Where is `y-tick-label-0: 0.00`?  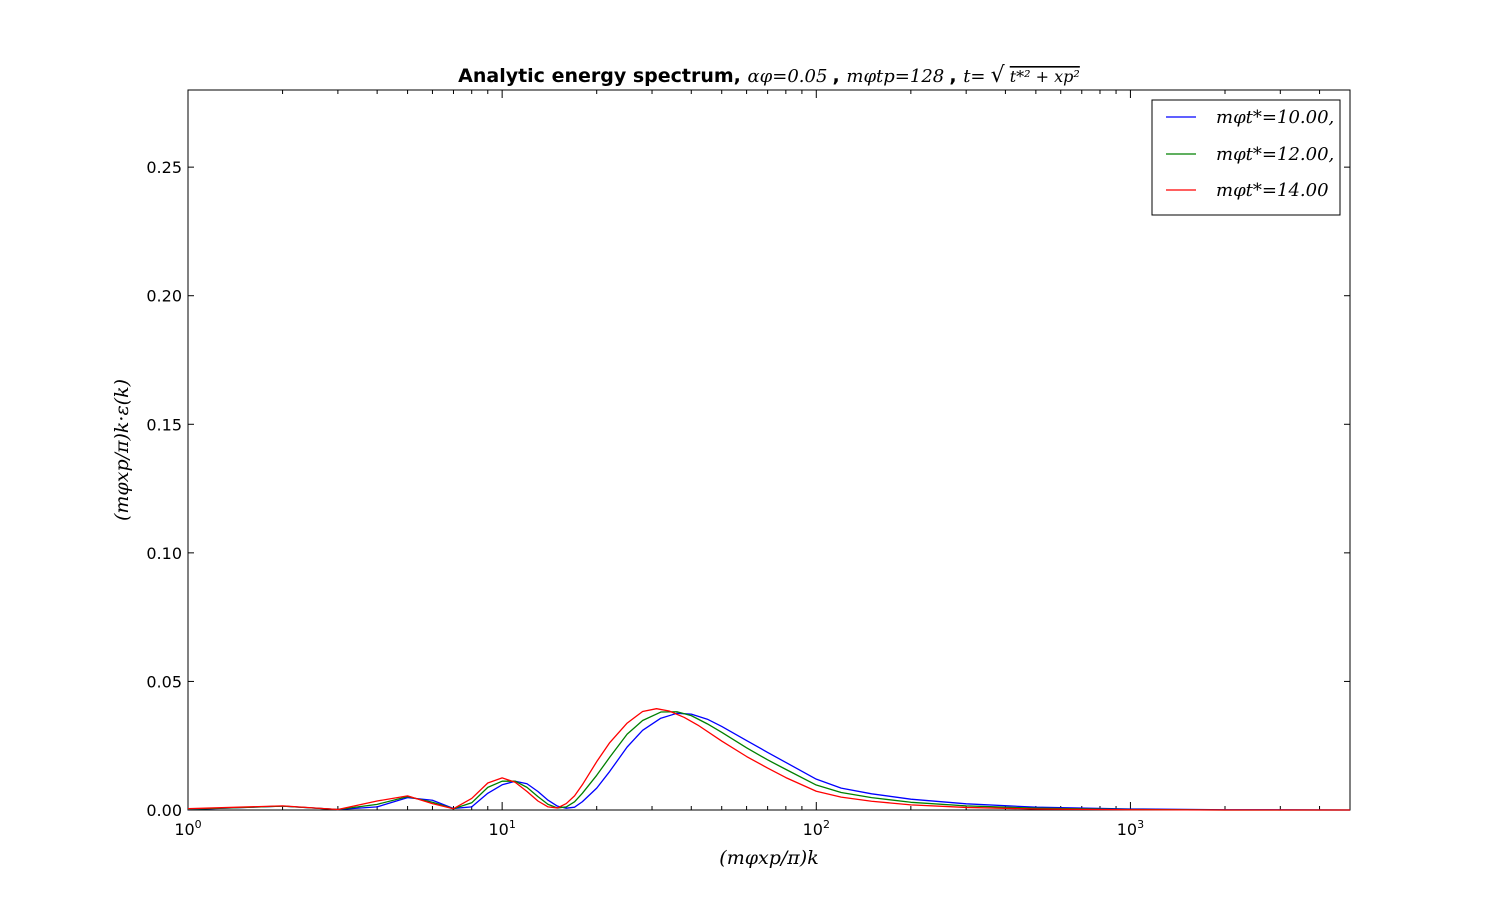
y-tick-label-0: 0.00 is located at coordinates (164, 810).